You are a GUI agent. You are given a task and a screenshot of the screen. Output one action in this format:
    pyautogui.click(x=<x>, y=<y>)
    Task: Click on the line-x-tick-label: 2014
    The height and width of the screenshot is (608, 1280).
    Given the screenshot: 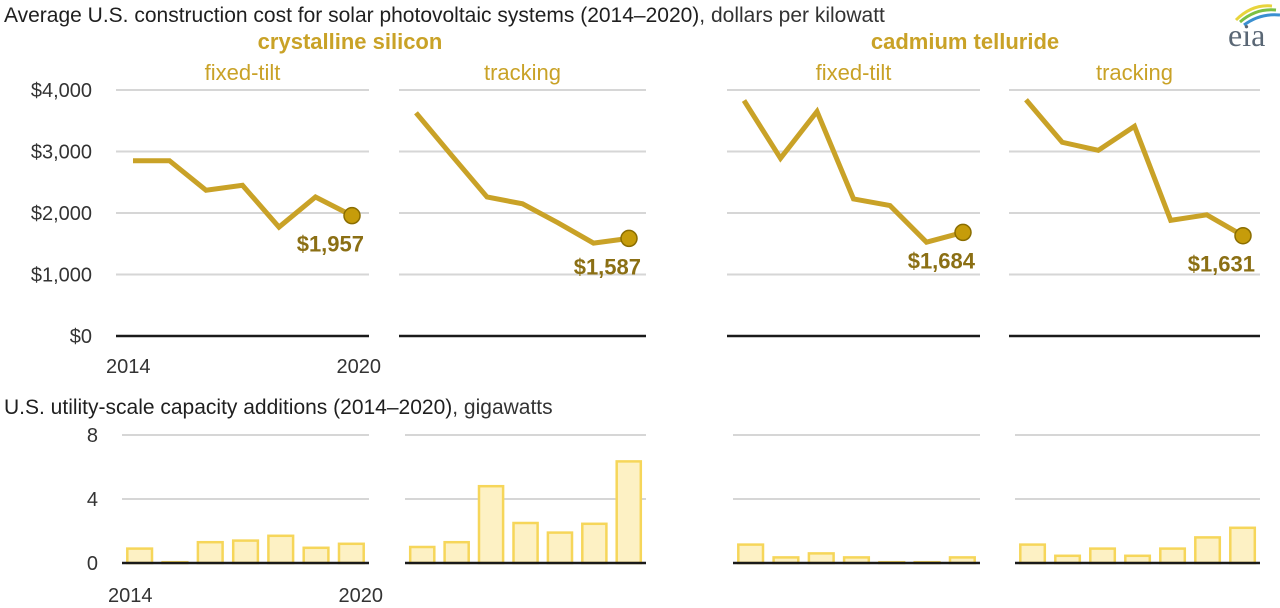 What is the action you would take?
    pyautogui.click(x=128, y=367)
    